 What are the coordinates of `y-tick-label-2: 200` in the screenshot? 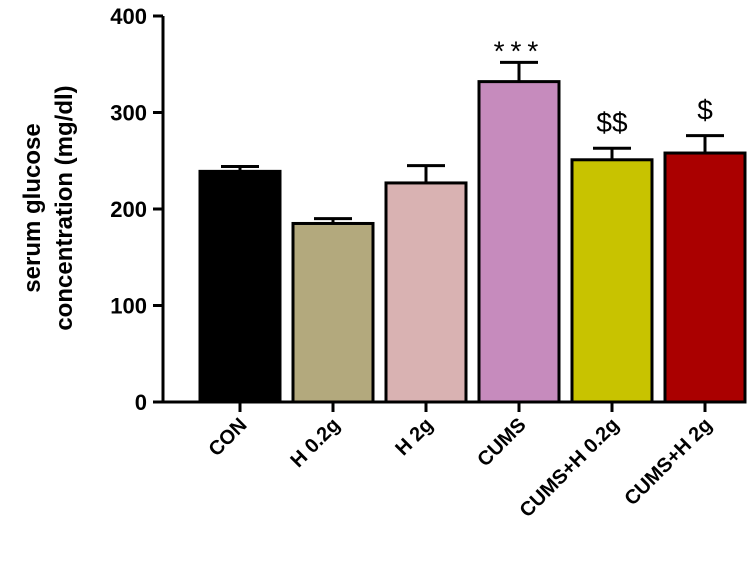 It's located at (128, 209).